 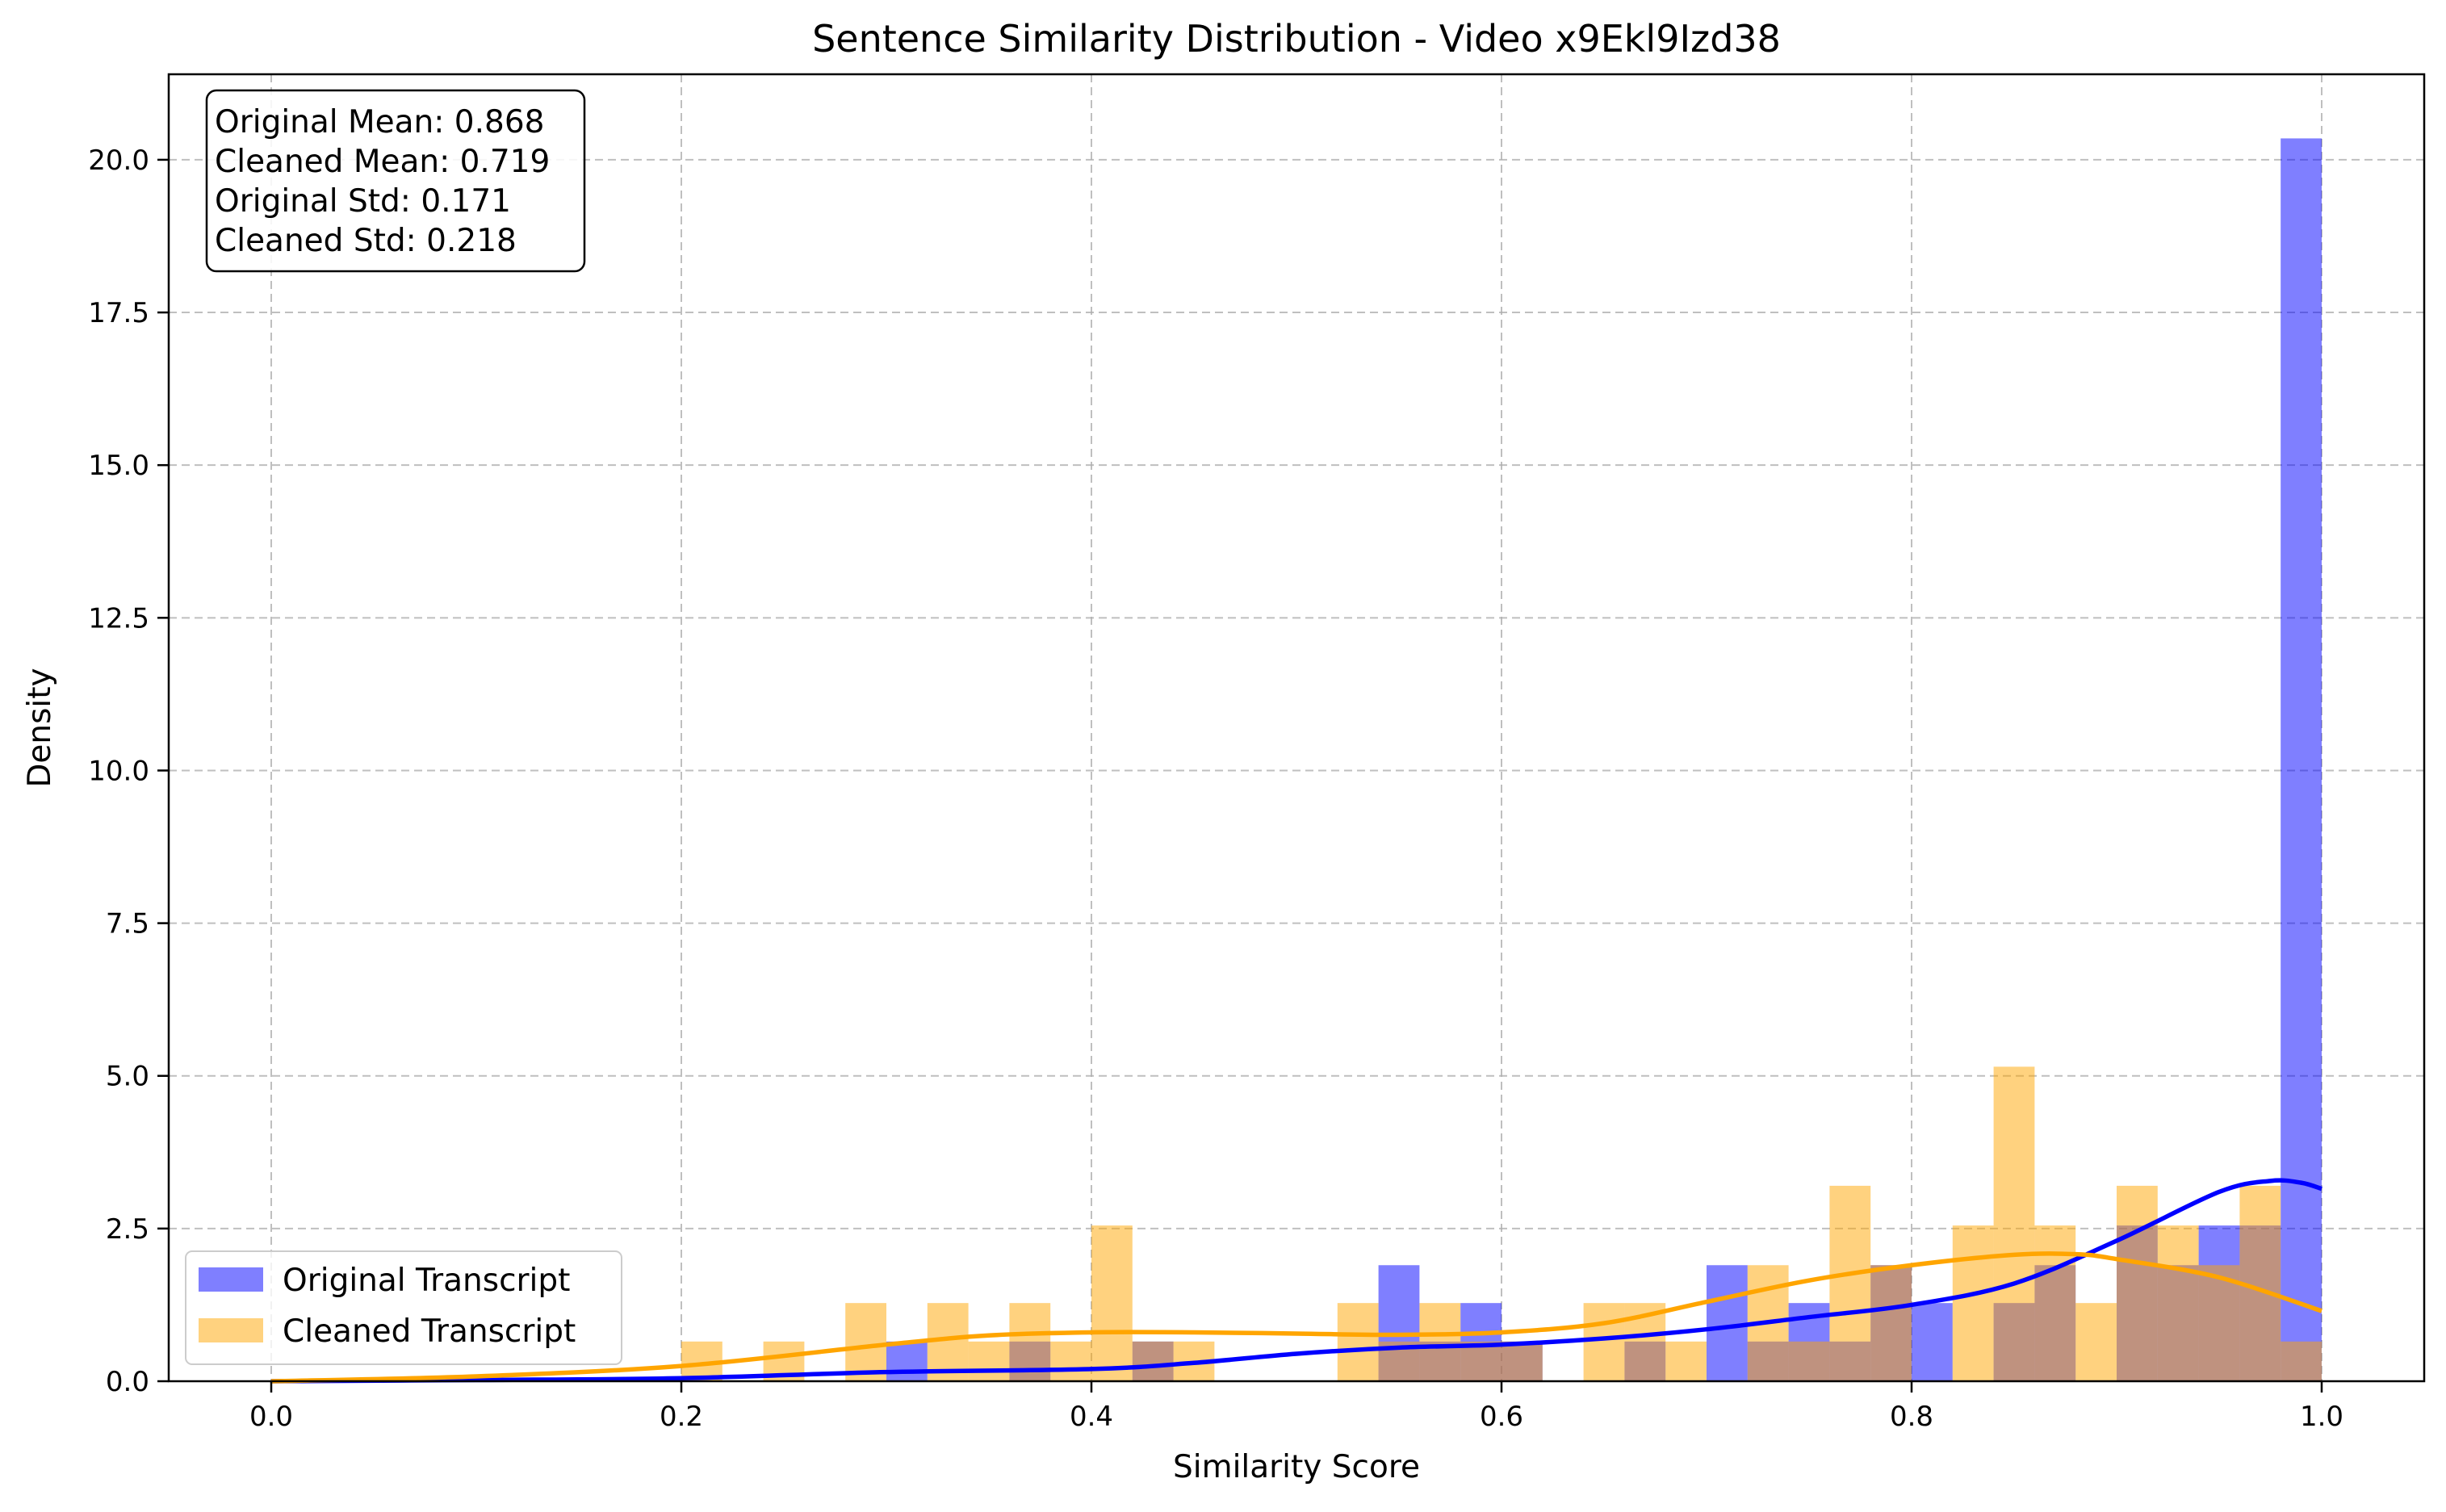 What do you see at coordinates (2321, 1417) in the screenshot?
I see `x-tick-label: 1.0` at bounding box center [2321, 1417].